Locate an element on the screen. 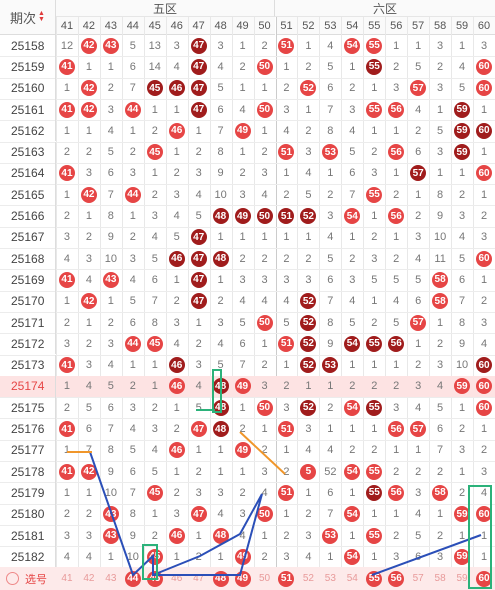 The height and width of the screenshot is (590, 495). grid-cell: 58 is located at coordinates (440, 301).